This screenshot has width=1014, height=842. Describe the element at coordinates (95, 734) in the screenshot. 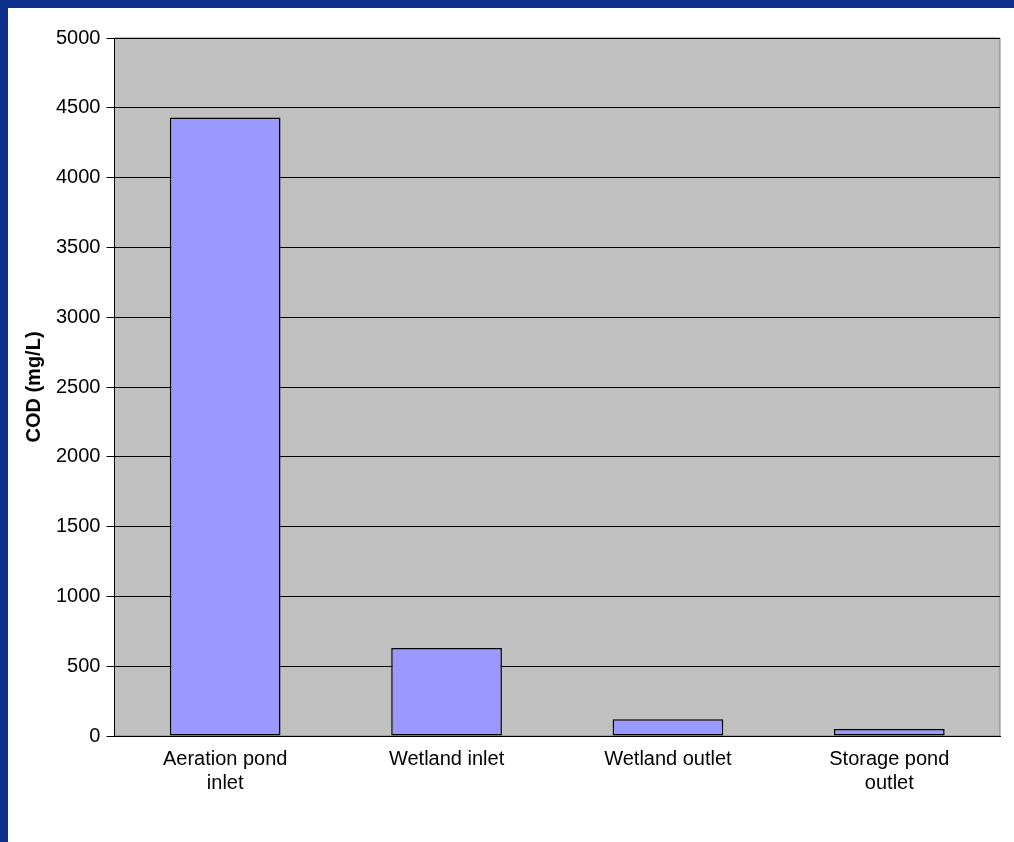

I see `y-tick-label: 0` at that location.